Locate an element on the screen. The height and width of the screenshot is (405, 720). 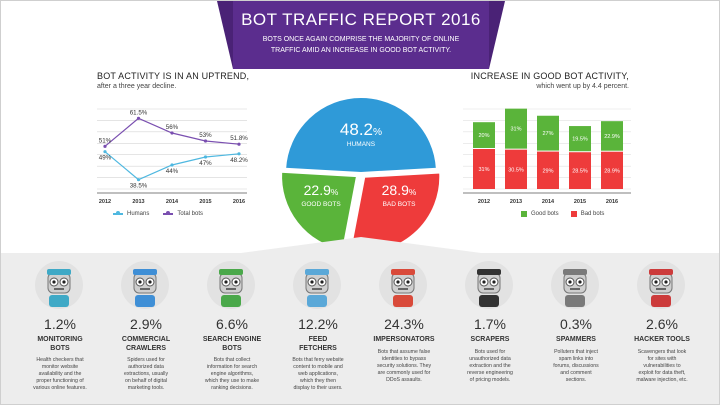
bot-description-line: which they use to make is located at coordinates (232, 381).